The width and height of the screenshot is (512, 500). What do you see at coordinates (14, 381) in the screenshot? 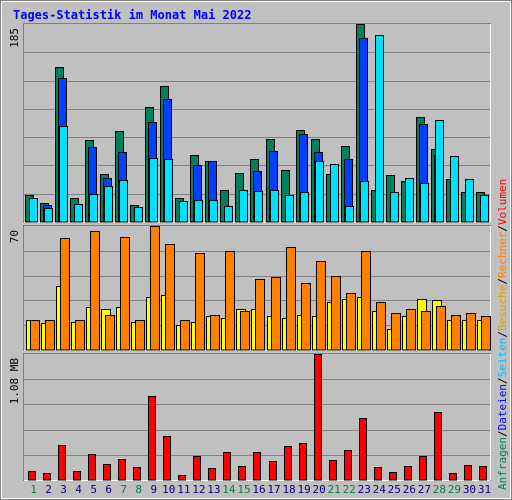
I see `y-max-label-bottom: 1.08 MB` at bounding box center [14, 381].